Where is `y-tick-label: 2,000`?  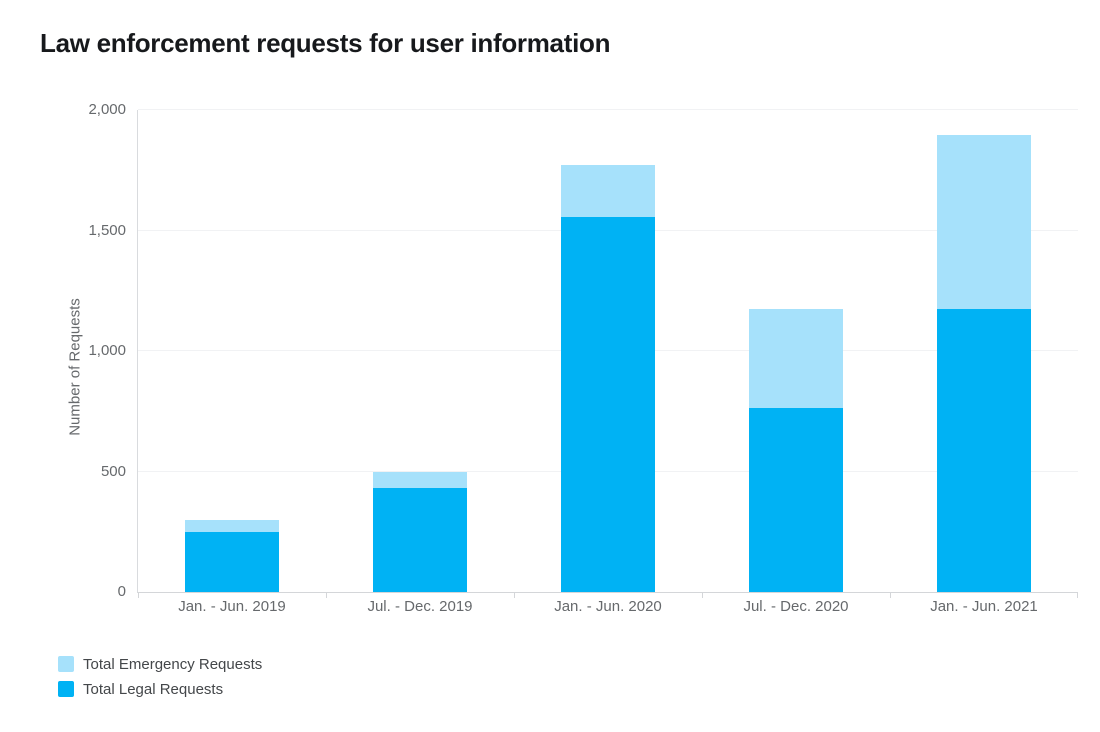
y-tick-label: 2,000 is located at coordinates (107, 109).